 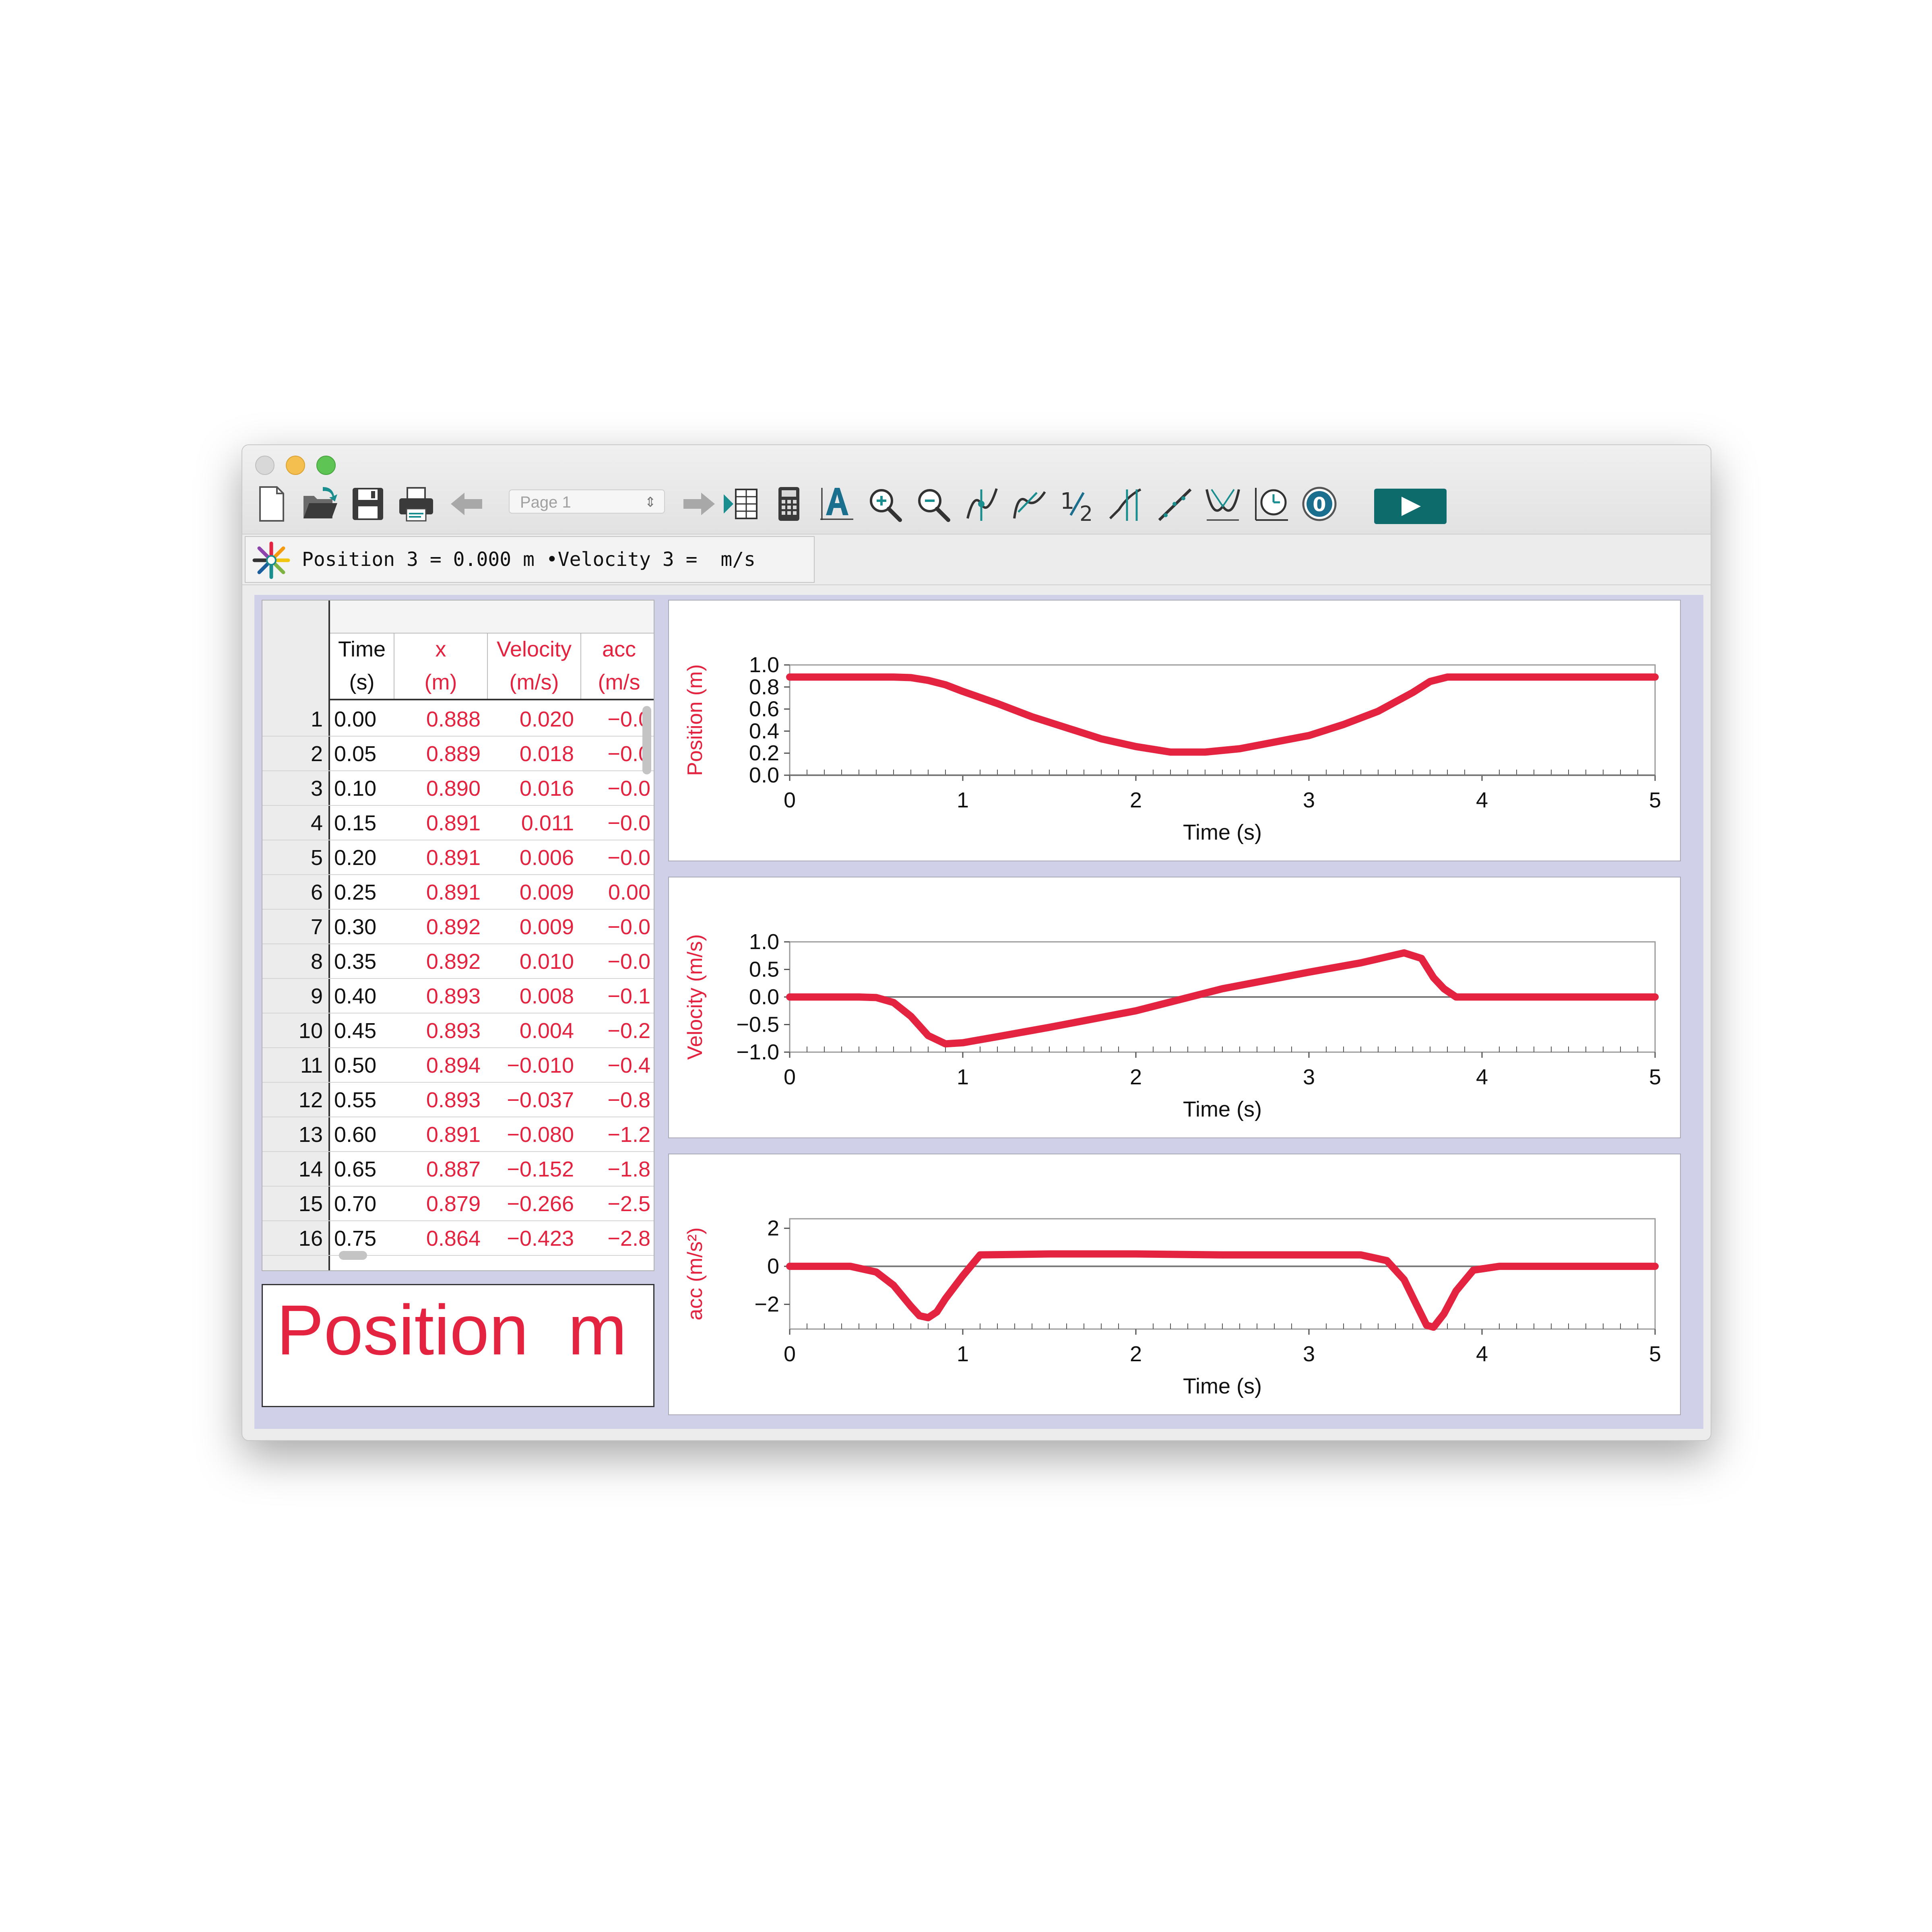 What do you see at coordinates (740, 504) in the screenshot?
I see `data-table-icon` at bounding box center [740, 504].